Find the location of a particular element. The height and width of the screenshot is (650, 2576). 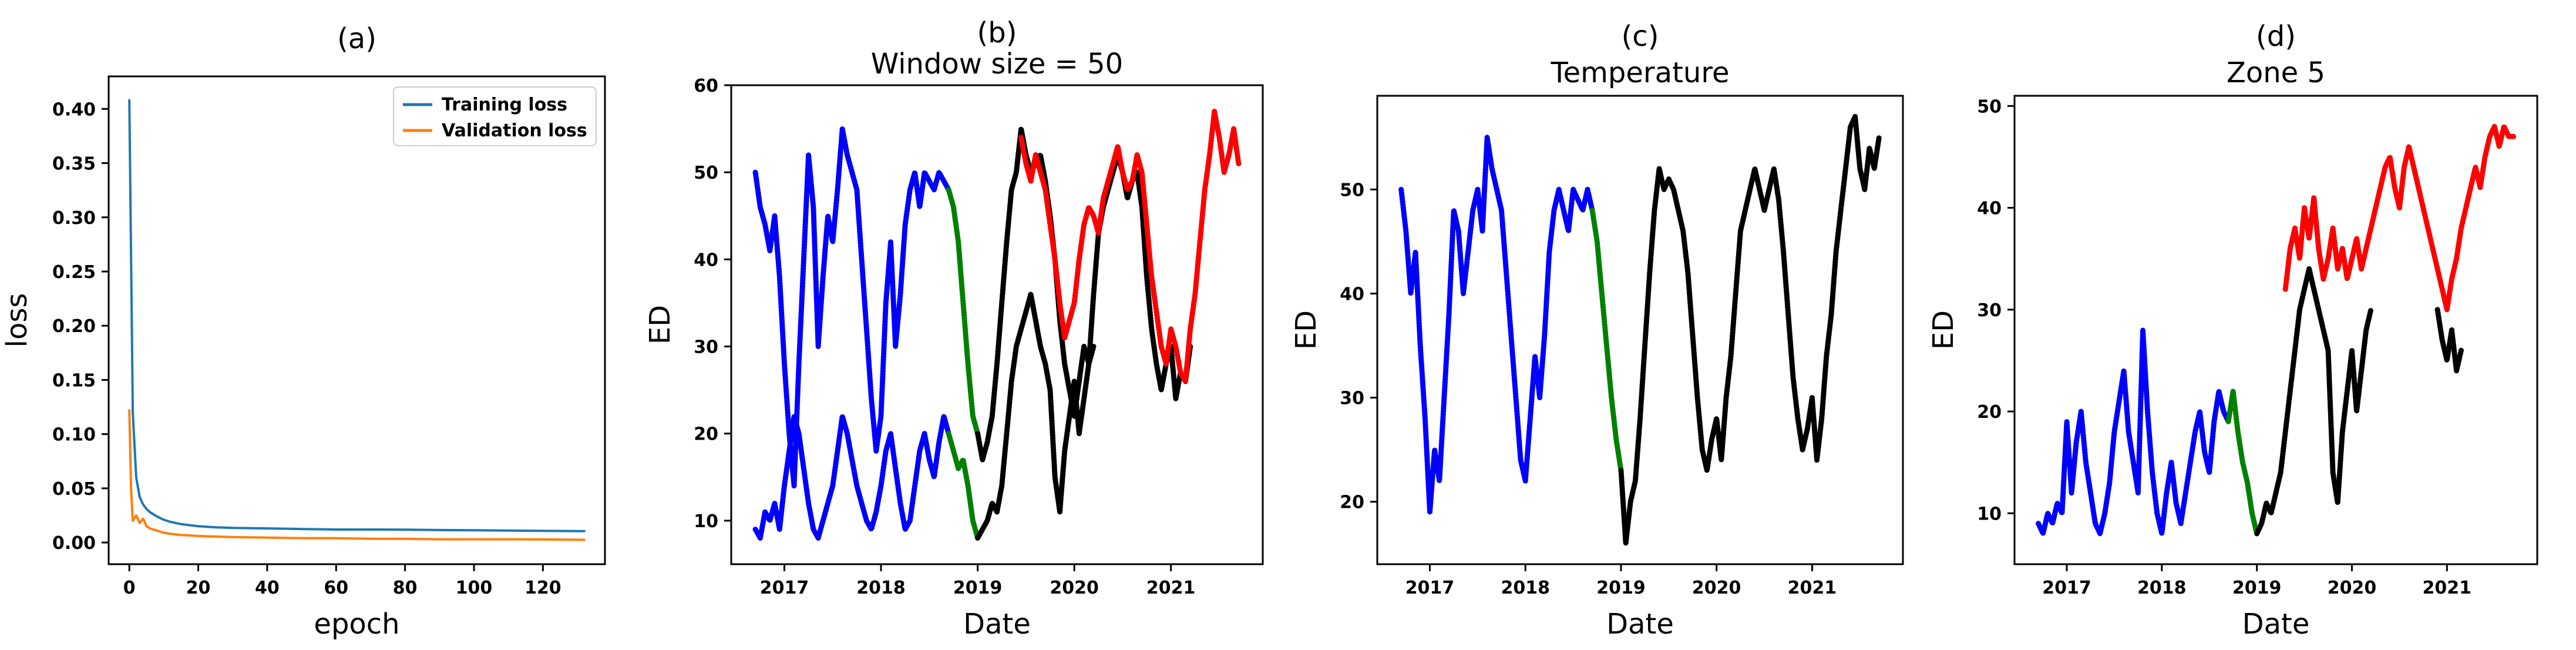

legend: Training loss Validation loss is located at coordinates (495, 116).